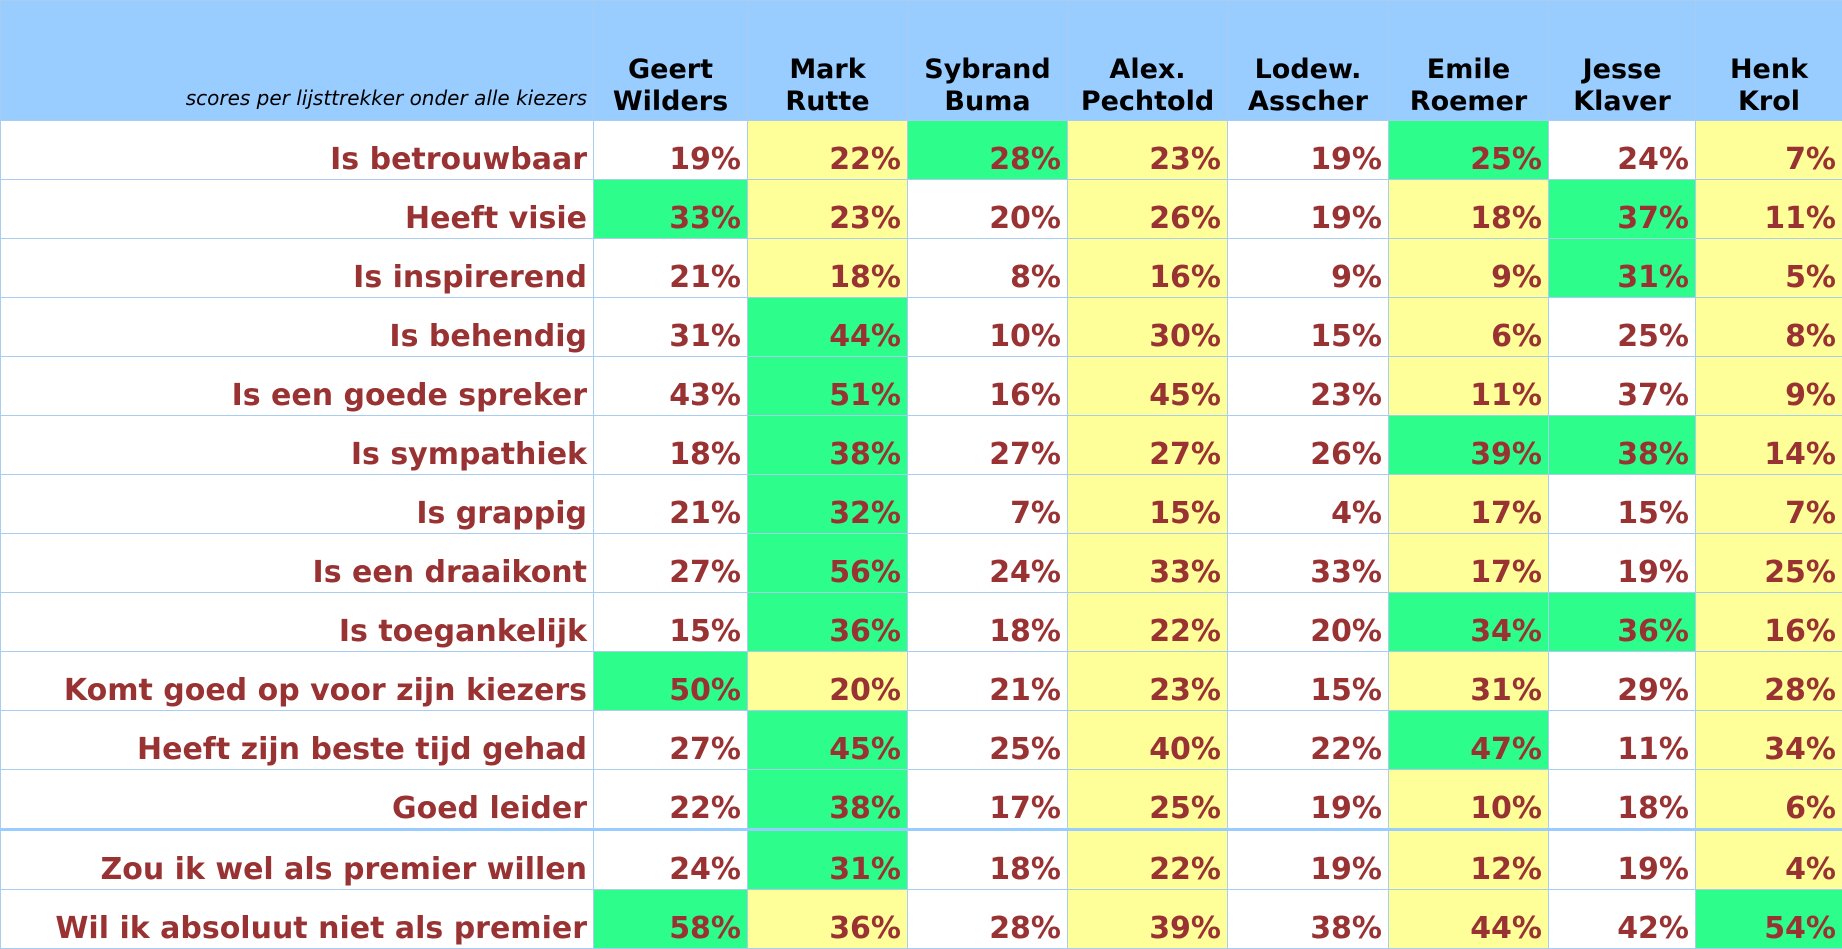  Describe the element at coordinates (1622, 622) in the screenshot. I see `score-cell: 36%` at that location.